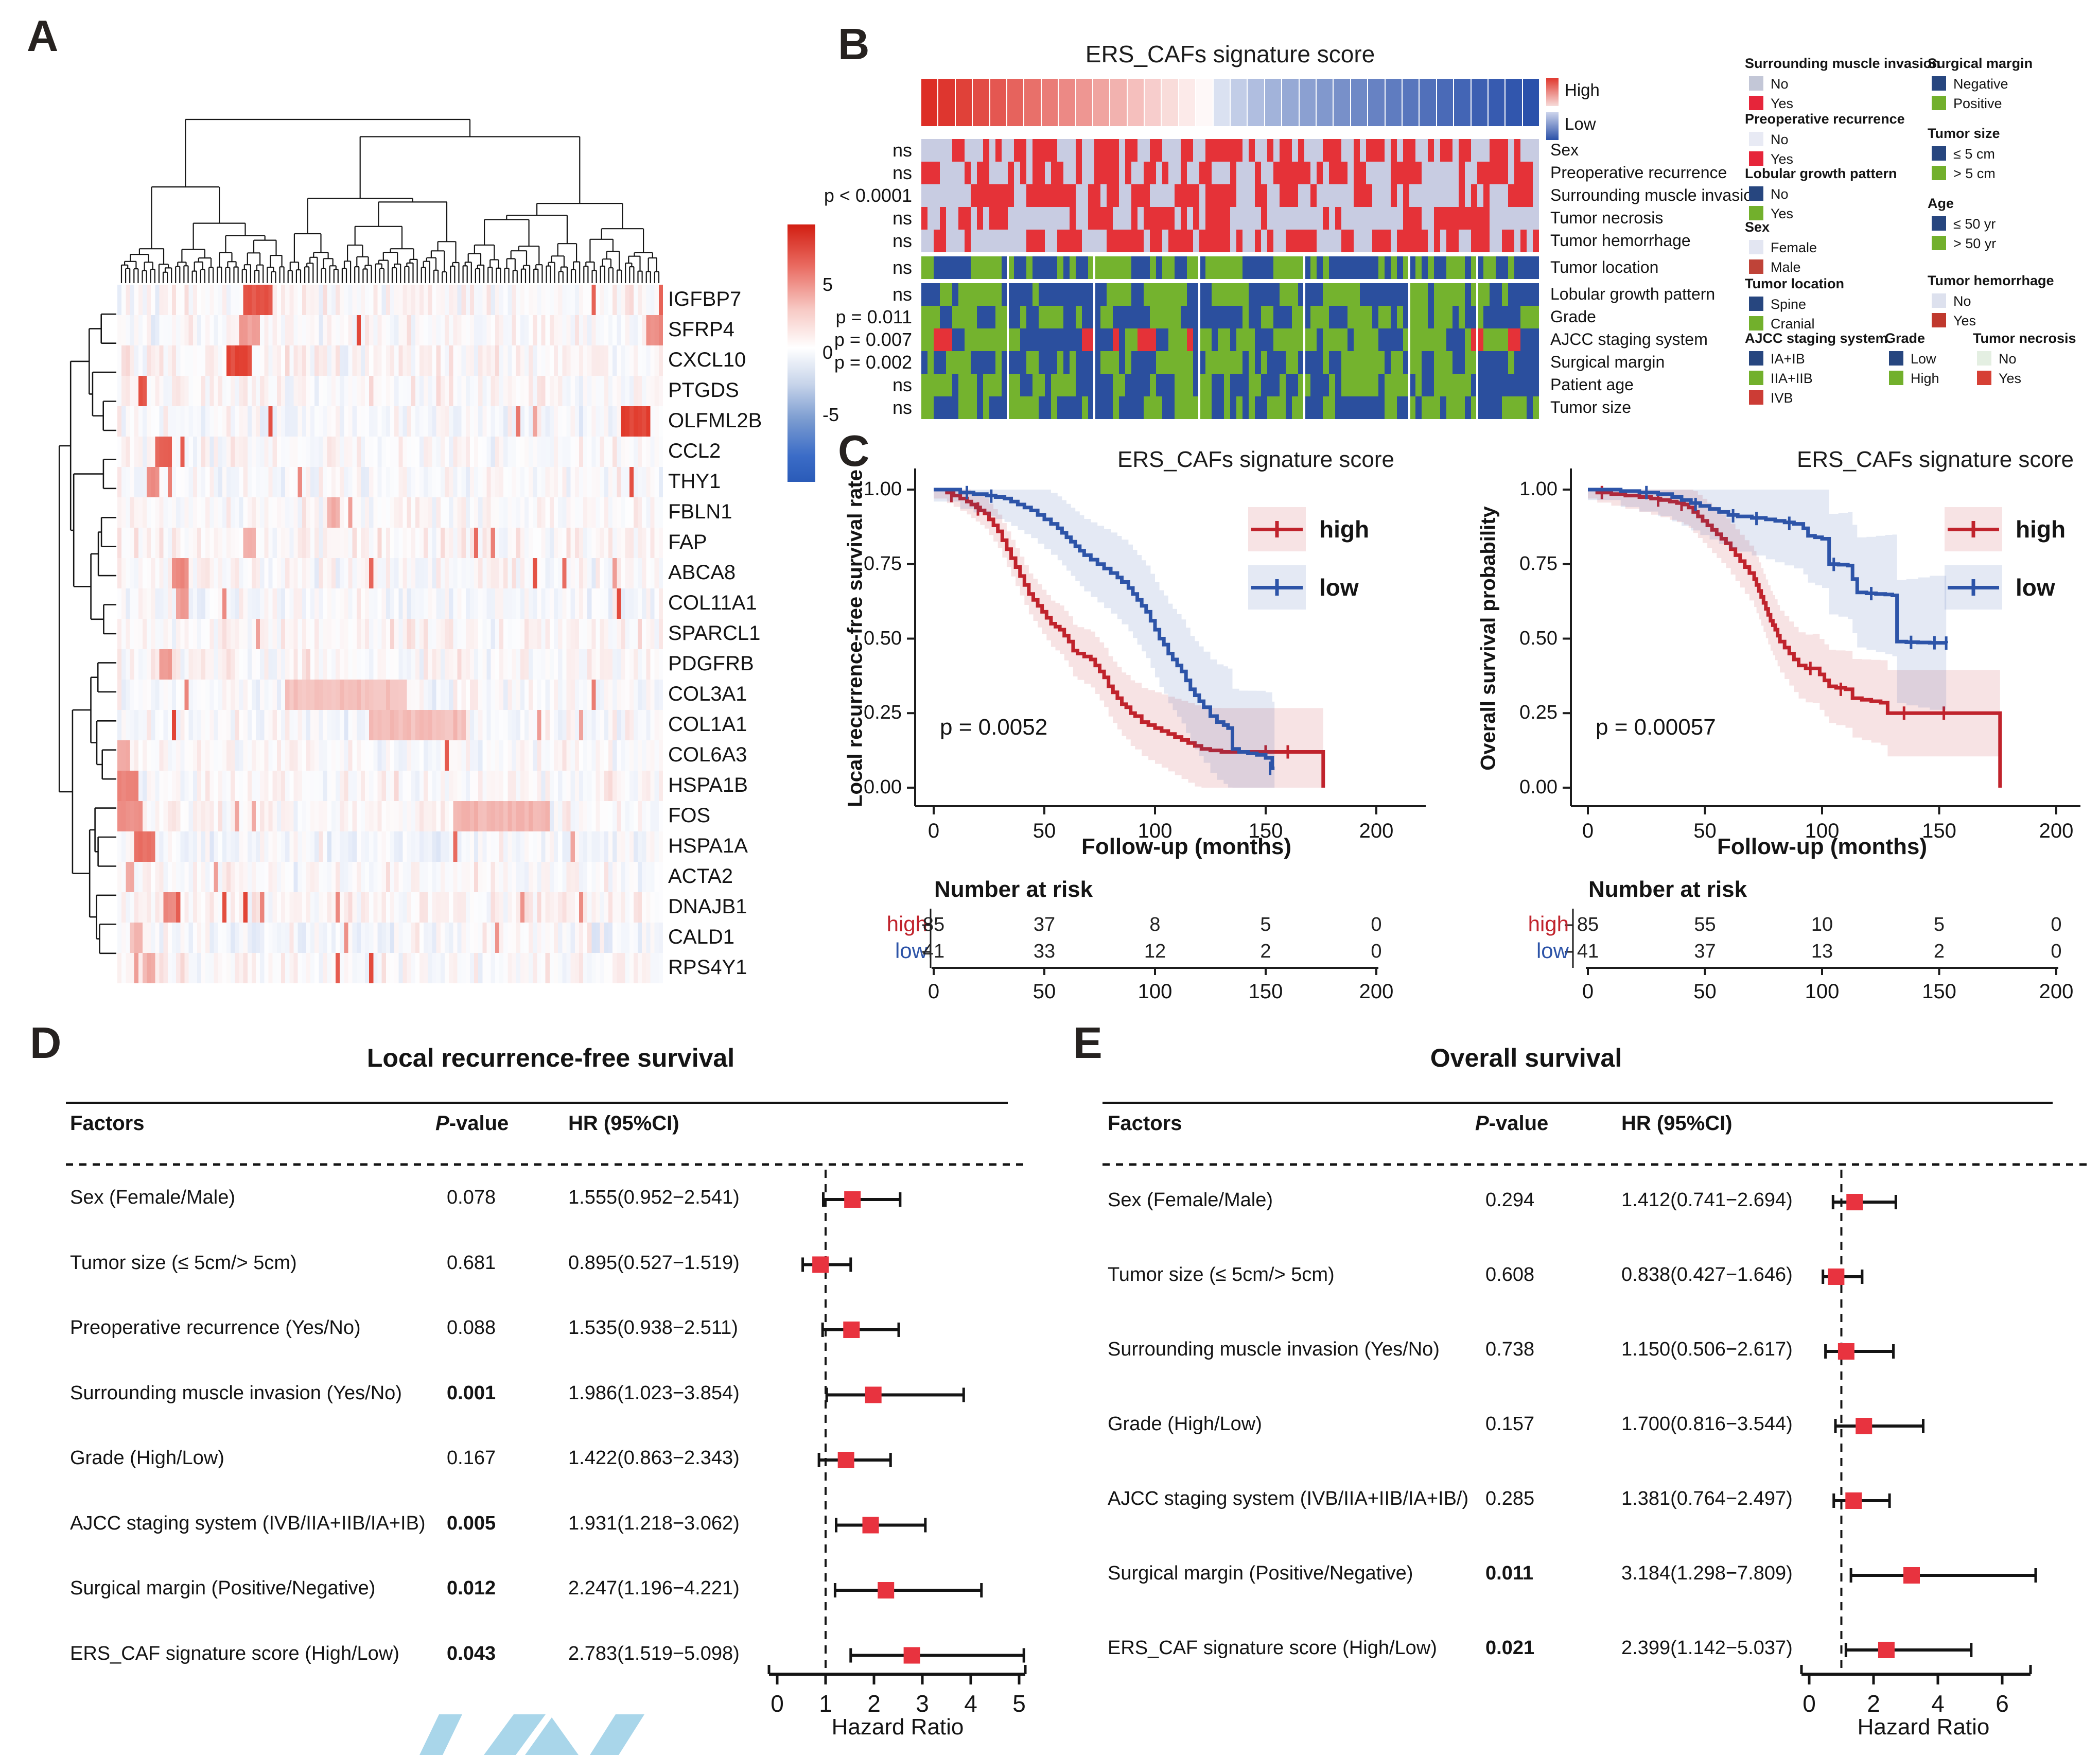 This screenshot has height=1755, width=2100. Describe the element at coordinates (2056, 831) in the screenshot. I see `km-x-tick-label: 200` at that location.